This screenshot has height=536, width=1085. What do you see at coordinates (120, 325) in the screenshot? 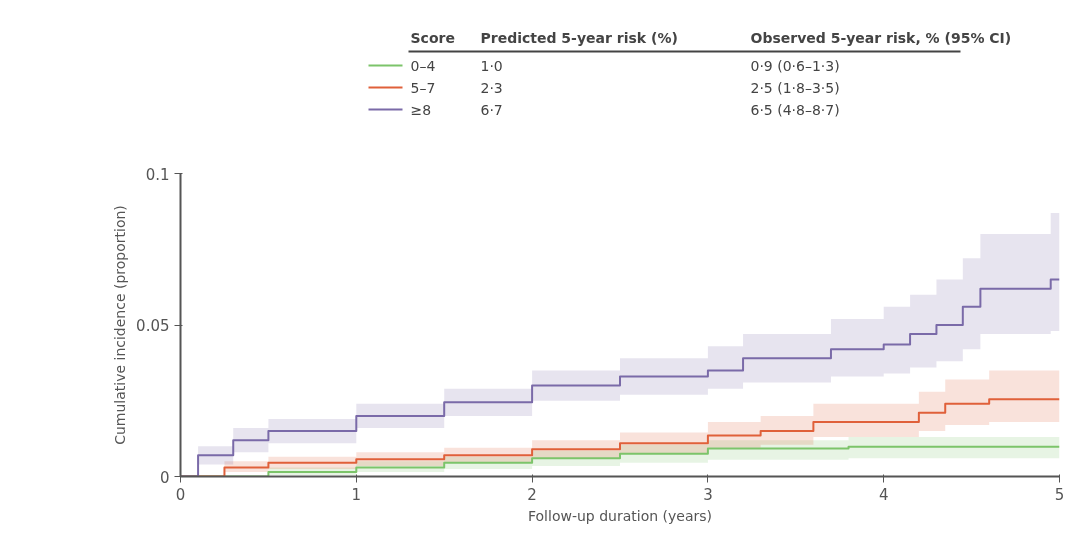
I see `y-axis-title: Cumulative incidence (proportion)` at bounding box center [120, 325].